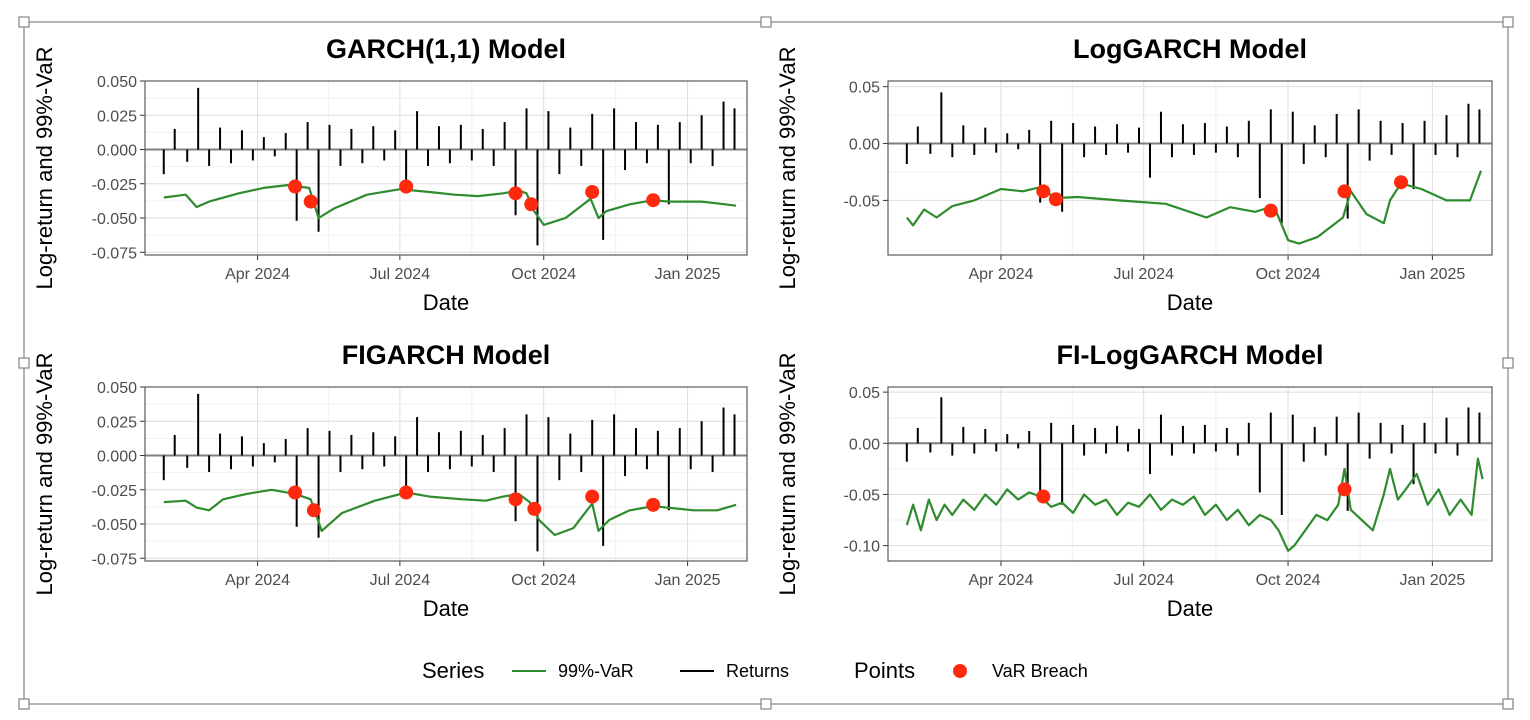  I want to click on resize-handle-left, so click(24, 363).